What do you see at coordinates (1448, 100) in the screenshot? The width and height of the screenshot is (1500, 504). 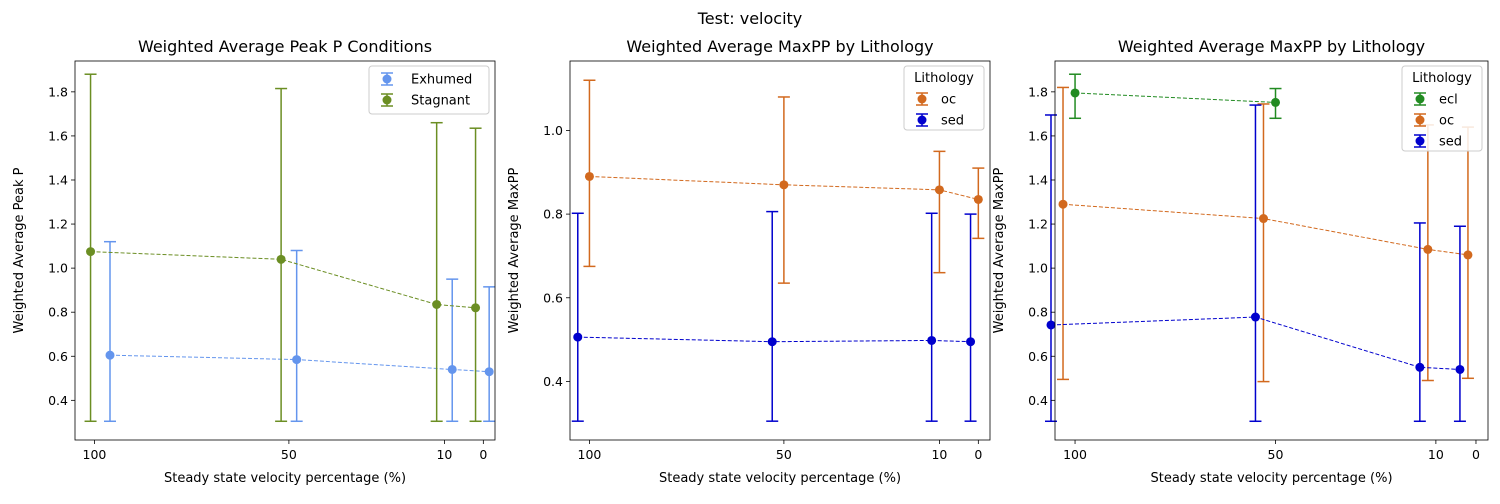 I see `legend-label: ecl` at bounding box center [1448, 100].